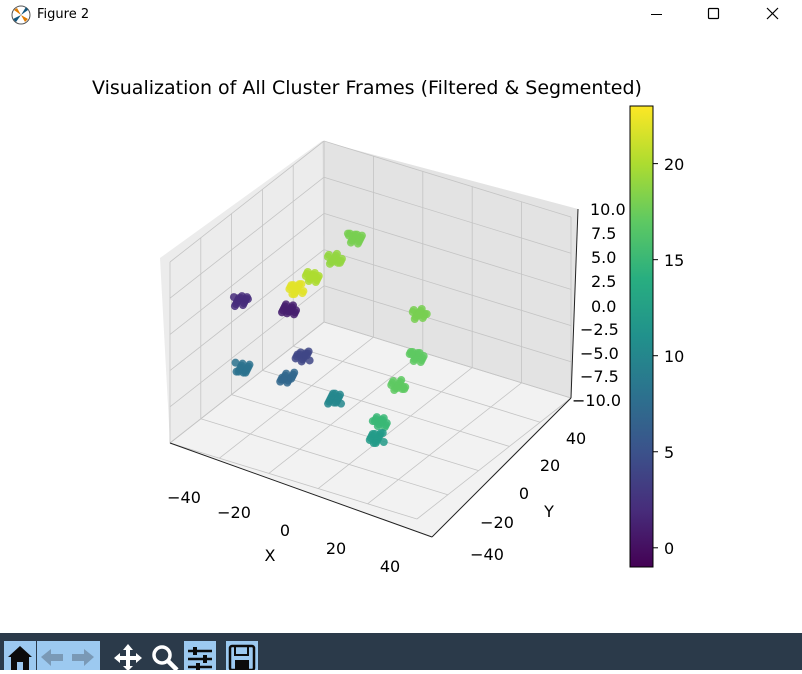 The image size is (802, 674). I want to click on window-title: Figure 2, so click(63, 14).